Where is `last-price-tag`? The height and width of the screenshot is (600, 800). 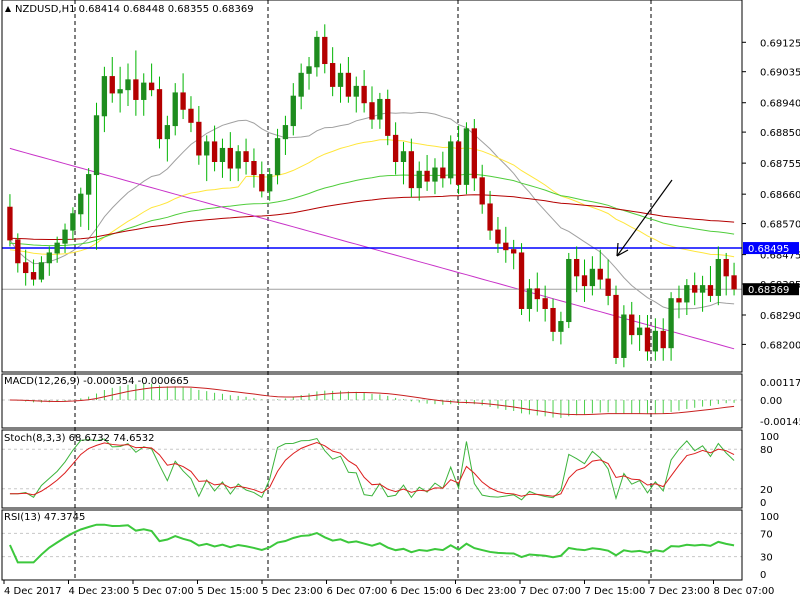 last-price-tag is located at coordinates (771, 289).